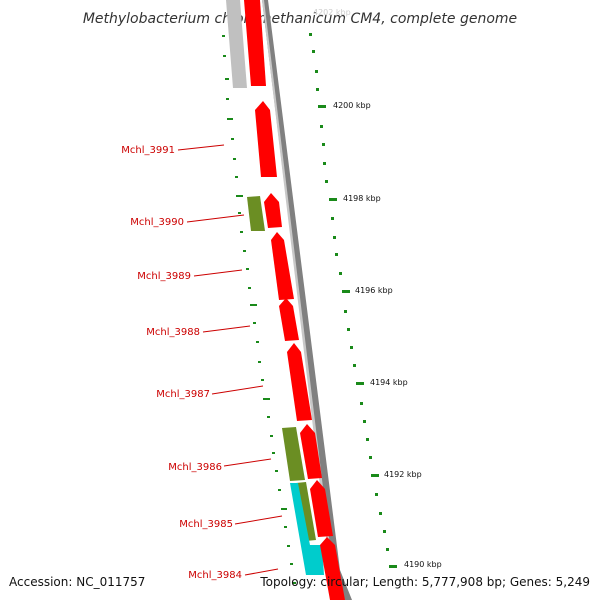 The width and height of the screenshot is (600, 600). What do you see at coordinates (389, 382) in the screenshot?
I see `scale-label-4194: 4194 kbp` at bounding box center [389, 382].